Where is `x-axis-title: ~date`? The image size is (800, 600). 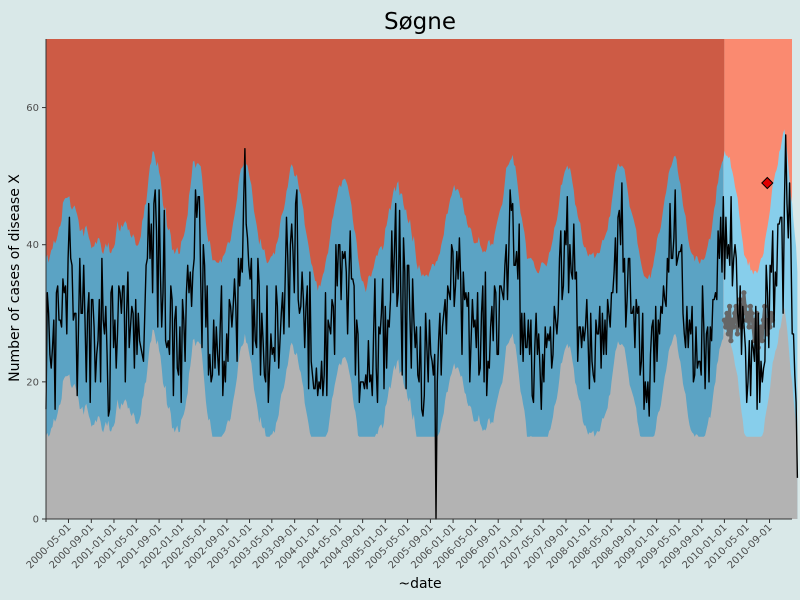 x-axis-title: ~date is located at coordinates (419, 584).